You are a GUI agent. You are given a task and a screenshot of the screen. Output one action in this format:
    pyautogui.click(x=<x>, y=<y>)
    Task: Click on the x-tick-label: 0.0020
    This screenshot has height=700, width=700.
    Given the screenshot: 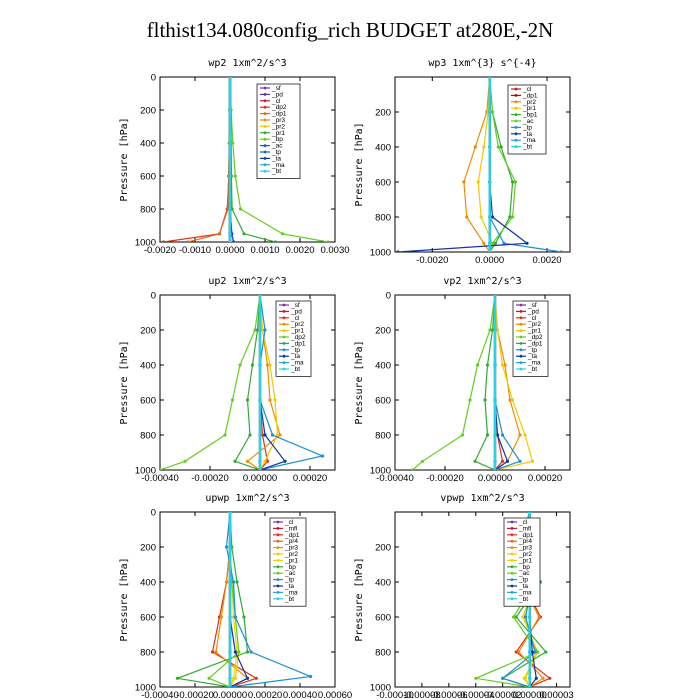 What is the action you would take?
    pyautogui.click(x=299, y=250)
    